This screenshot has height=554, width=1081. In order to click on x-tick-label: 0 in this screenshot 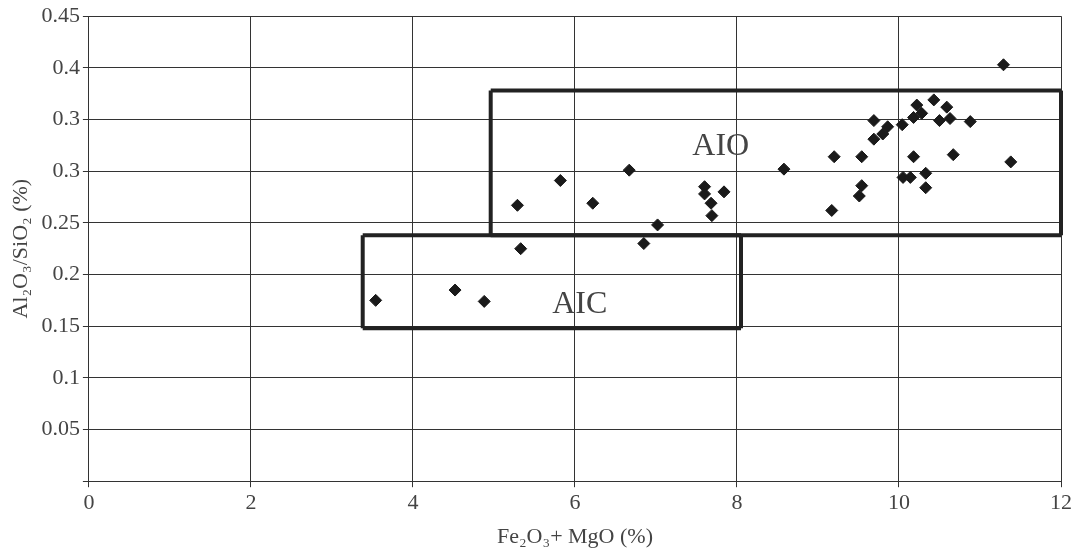, I will do `click(89, 502)`.